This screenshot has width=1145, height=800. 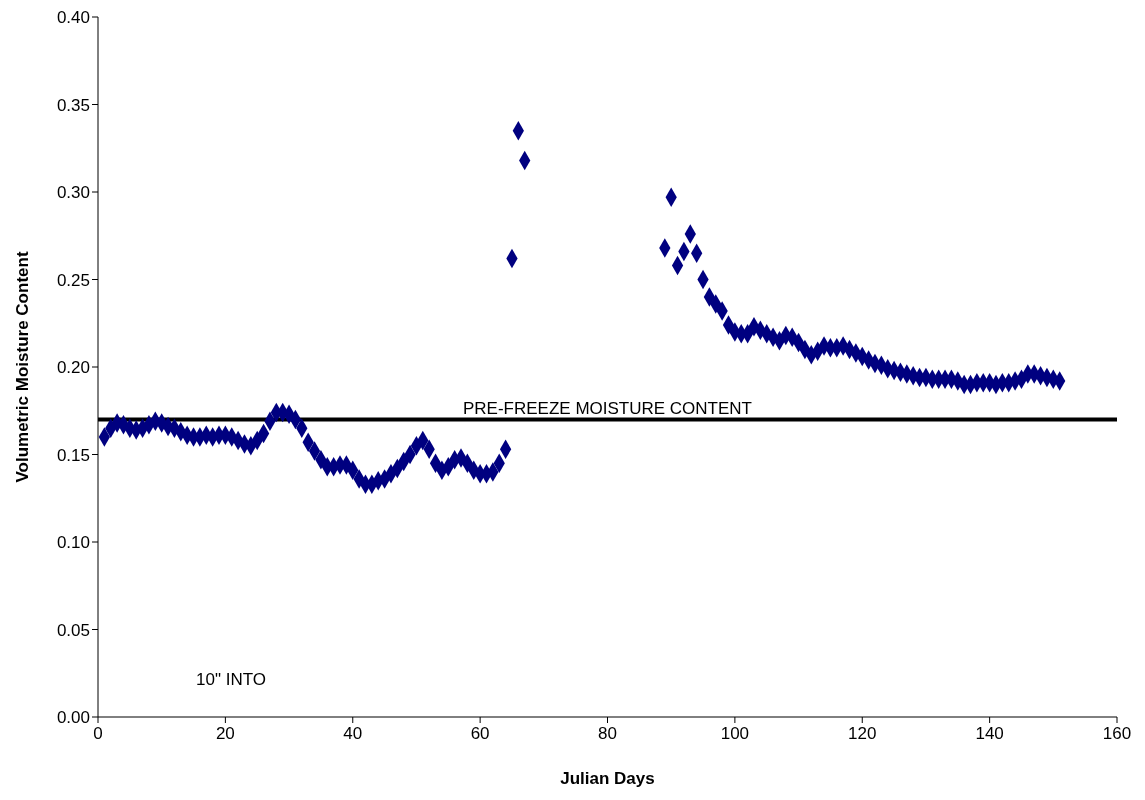 What do you see at coordinates (73, 543) in the screenshot?
I see `y-tick-label: 0.10` at bounding box center [73, 543].